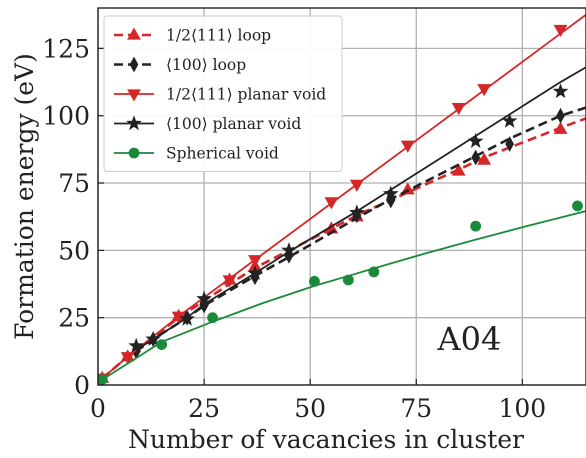  Describe the element at coordinates (468, 339) in the screenshot. I see `panel-annotation: A04` at that location.